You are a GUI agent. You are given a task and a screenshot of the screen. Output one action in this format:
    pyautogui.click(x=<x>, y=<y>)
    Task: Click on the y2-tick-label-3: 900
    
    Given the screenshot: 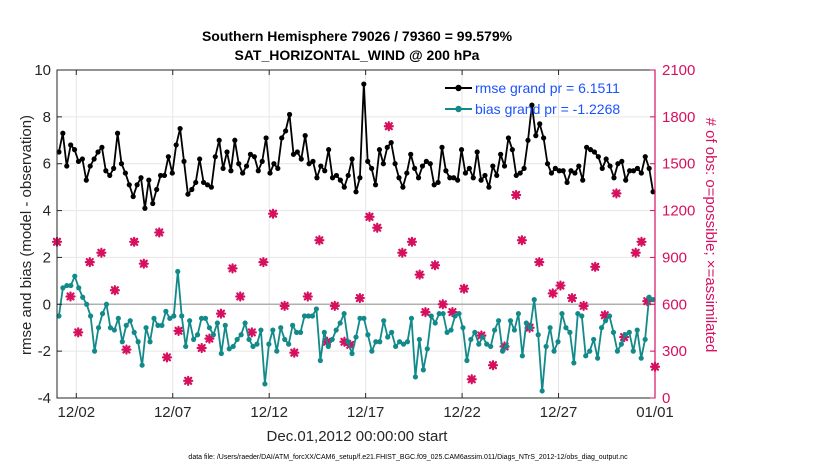 What is the action you would take?
    pyautogui.click(x=674, y=257)
    